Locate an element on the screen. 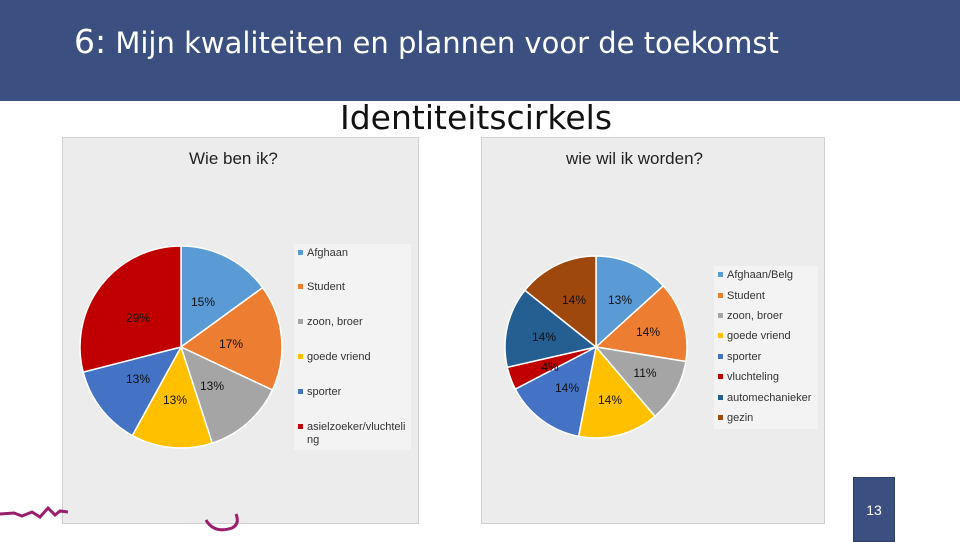 This screenshot has height=542, width=960. pie-slice-afghaan-belg is located at coordinates (630, 302).